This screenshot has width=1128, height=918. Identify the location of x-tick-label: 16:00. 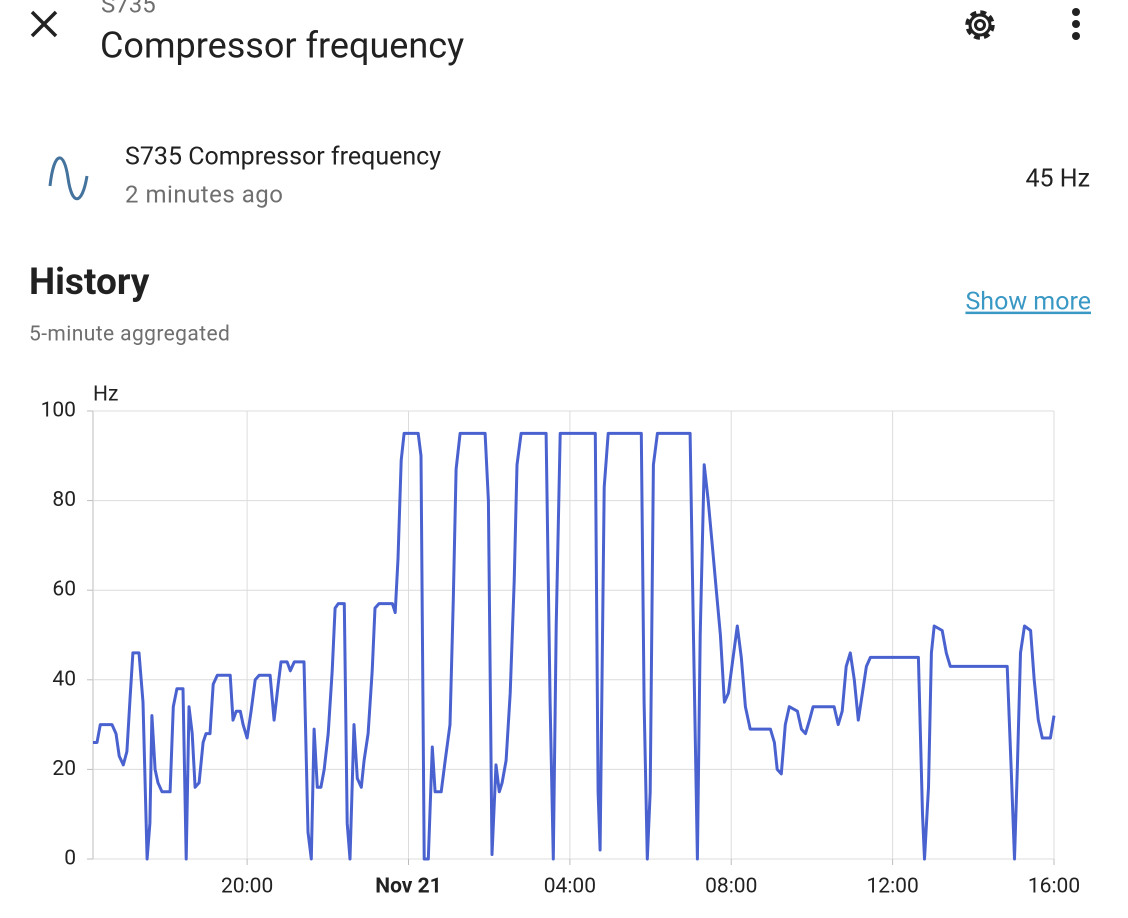
(1054, 887).